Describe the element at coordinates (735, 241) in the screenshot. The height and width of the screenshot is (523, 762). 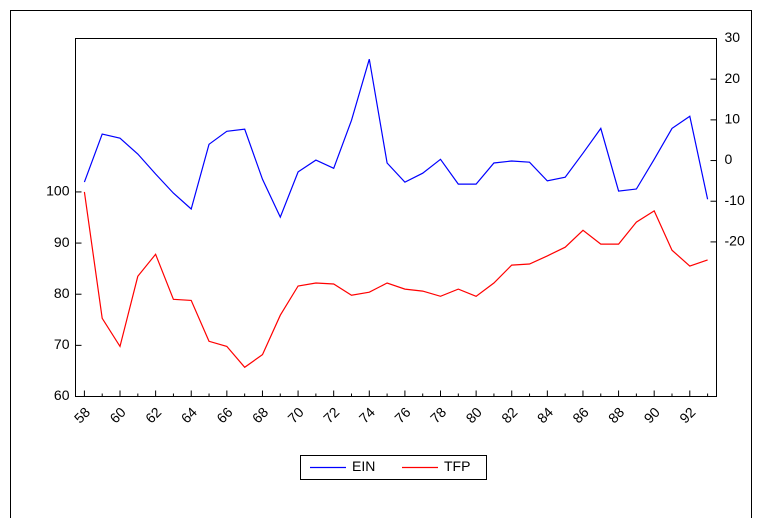
I see `y2-tick-label: -20` at that location.